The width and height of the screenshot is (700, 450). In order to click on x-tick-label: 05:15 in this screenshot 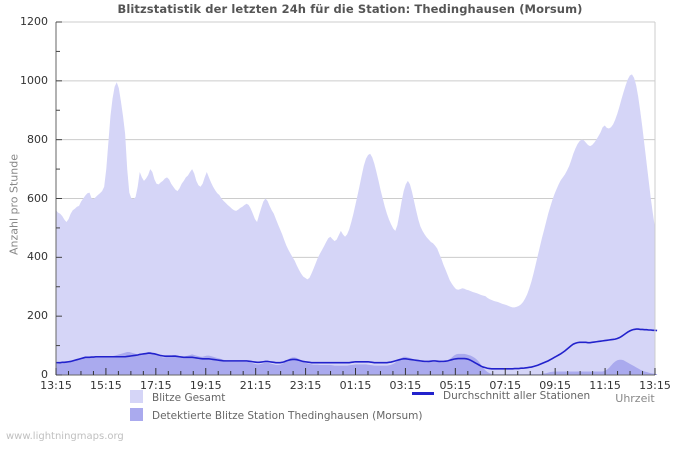, I will do `click(455, 385)`.